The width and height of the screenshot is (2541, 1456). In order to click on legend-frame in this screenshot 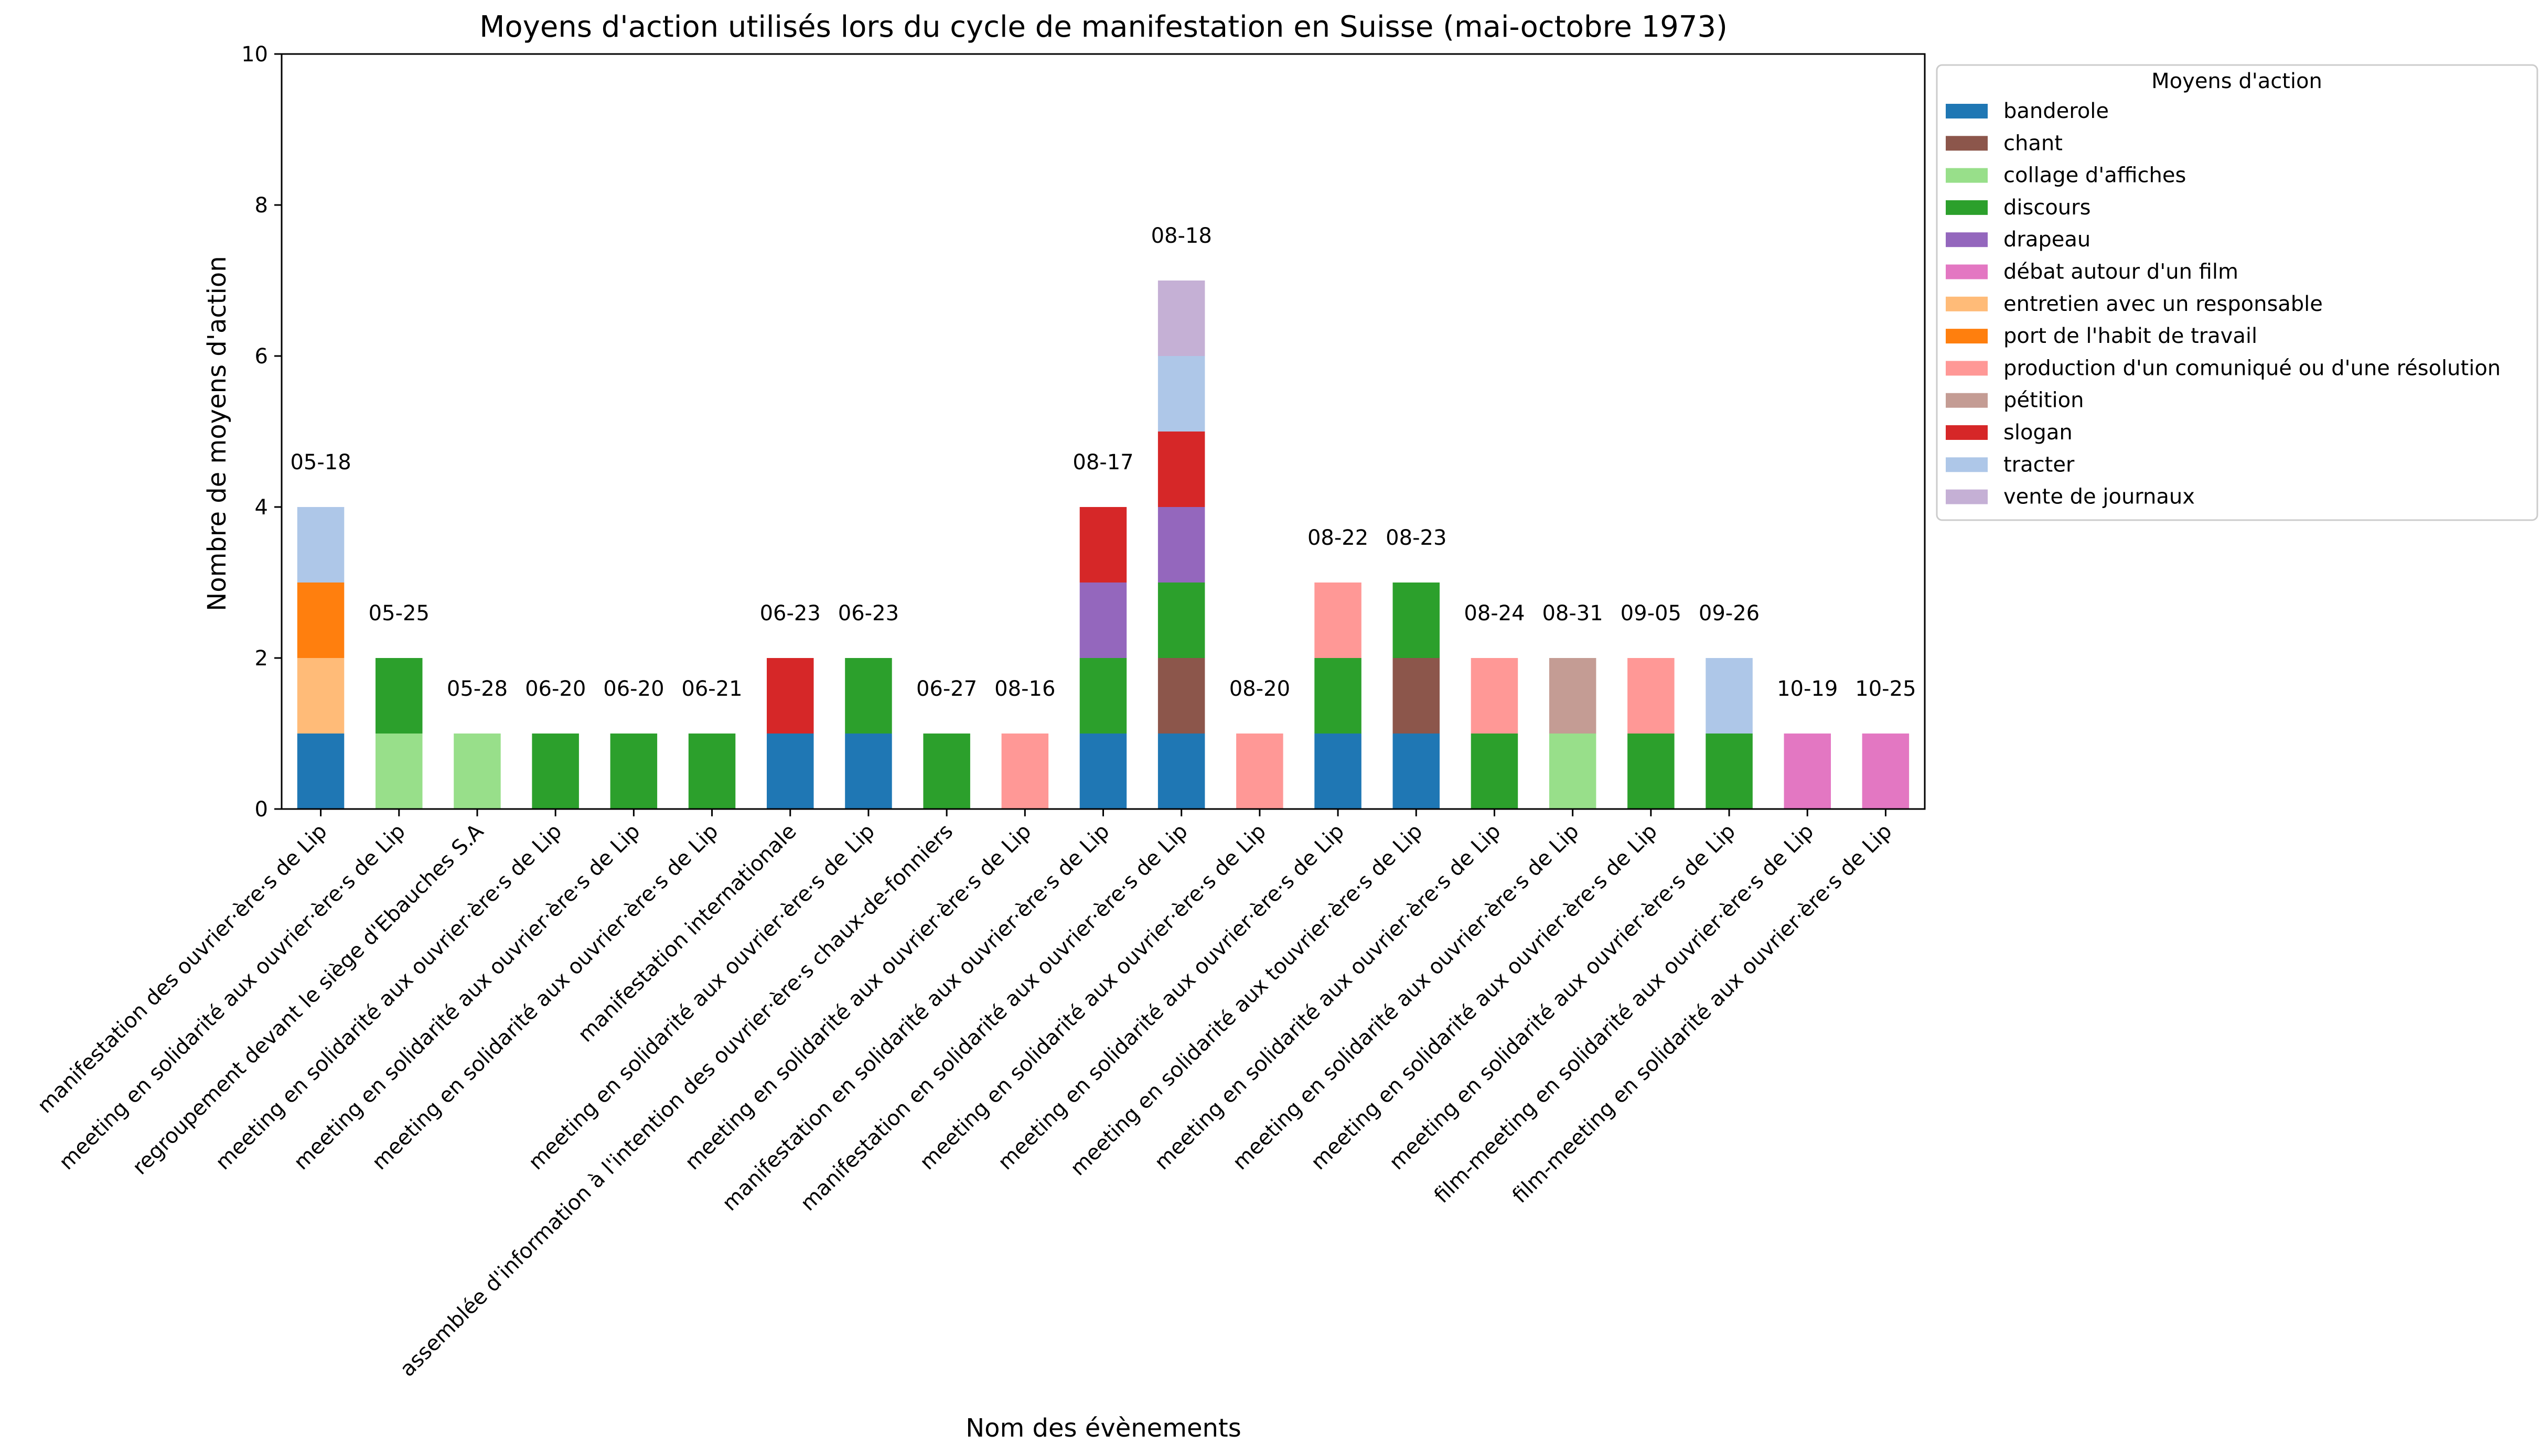, I will do `click(2237, 293)`.